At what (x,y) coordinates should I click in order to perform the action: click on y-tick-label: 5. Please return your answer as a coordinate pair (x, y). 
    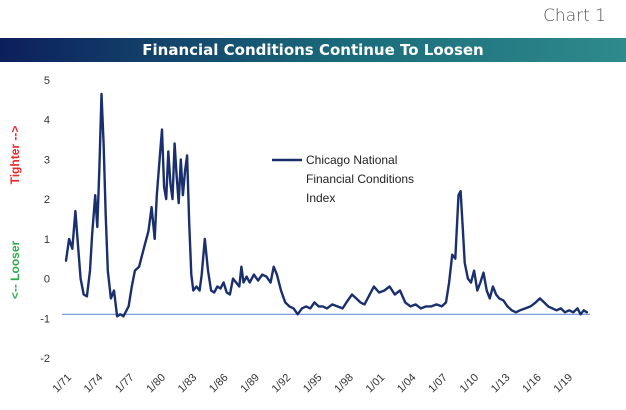
    Looking at the image, I should click on (47, 81).